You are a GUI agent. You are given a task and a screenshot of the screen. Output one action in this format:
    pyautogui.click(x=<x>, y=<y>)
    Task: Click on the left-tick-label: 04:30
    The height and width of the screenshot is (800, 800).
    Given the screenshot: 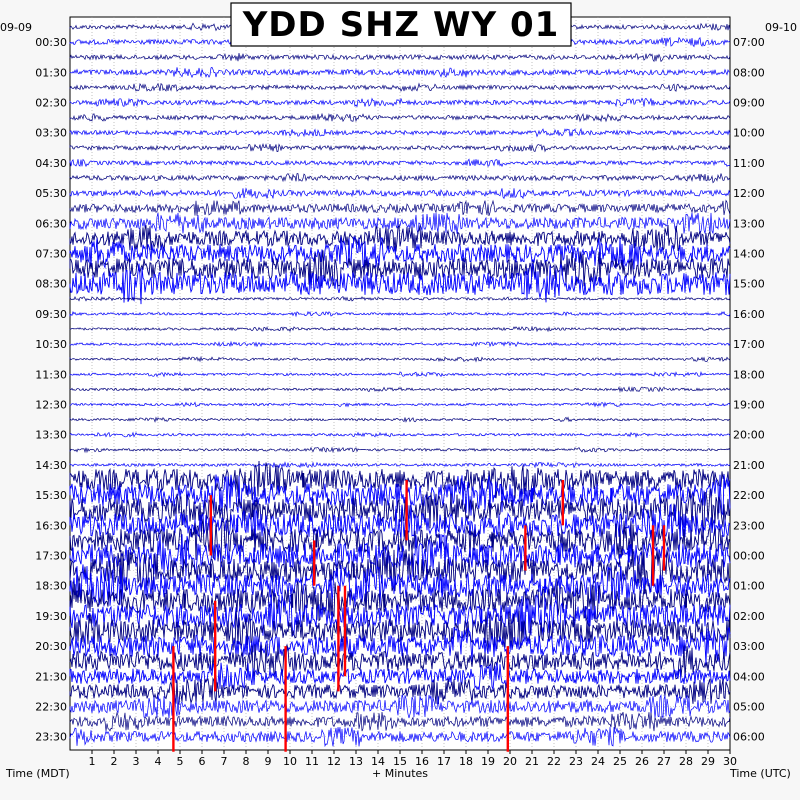 What is the action you would take?
    pyautogui.click(x=51, y=163)
    